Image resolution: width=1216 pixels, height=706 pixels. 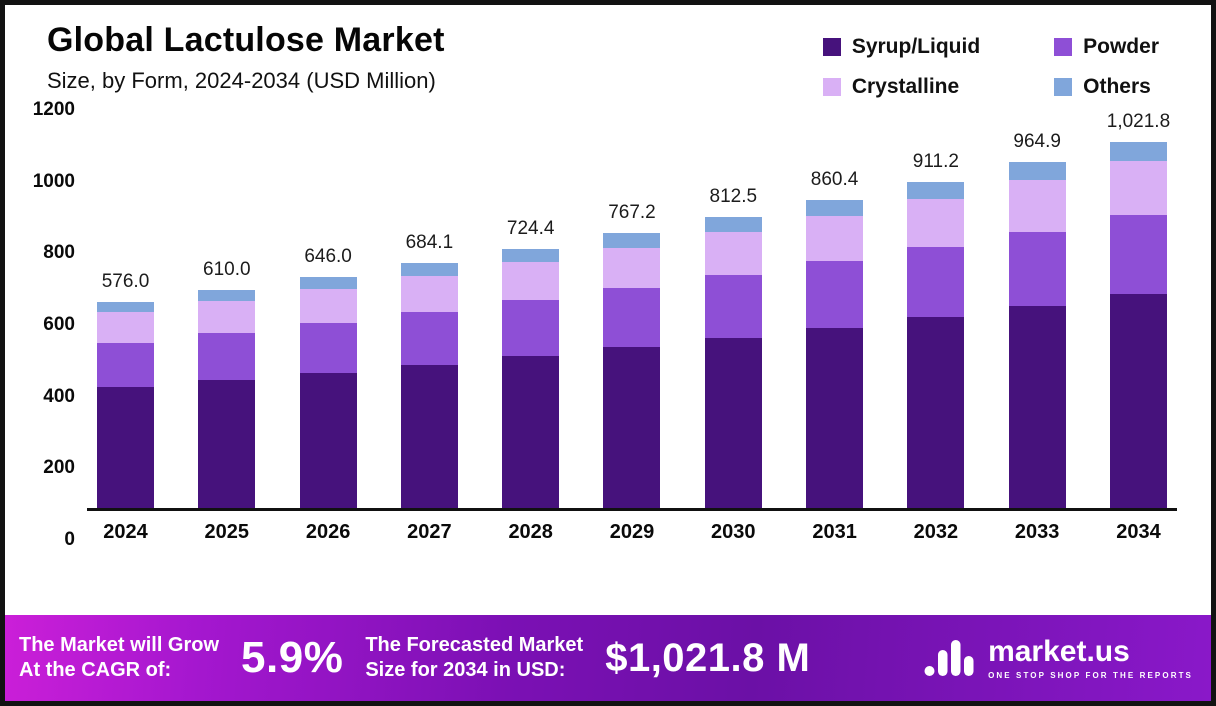 I want to click on brand-text: market.us ONE STOP SHOP FOR THE REPORTS, so click(x=1090, y=657).